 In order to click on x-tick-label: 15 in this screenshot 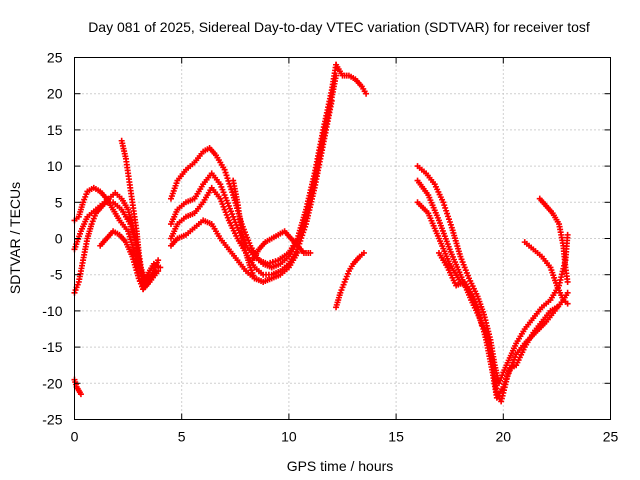, I will do `click(396, 437)`.